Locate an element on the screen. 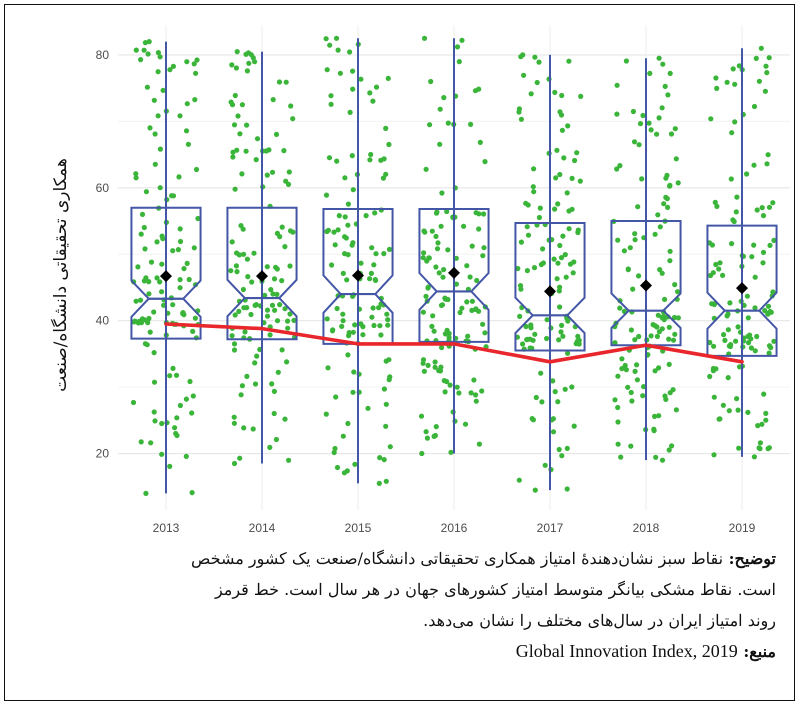 The height and width of the screenshot is (705, 801). y-tick-label: 20 is located at coordinates (103, 454).